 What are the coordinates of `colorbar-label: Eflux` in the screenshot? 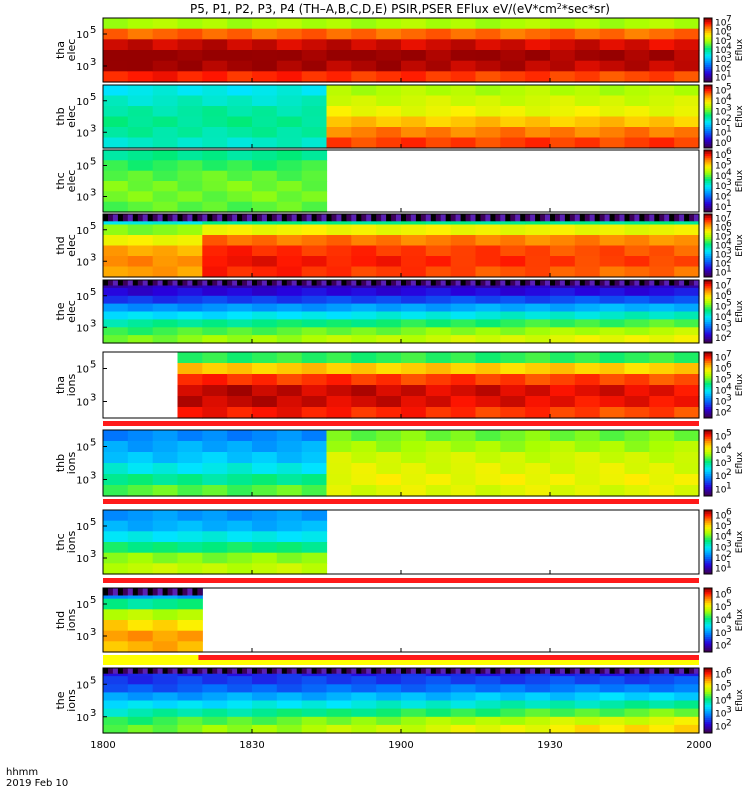 It's located at (740, 462).